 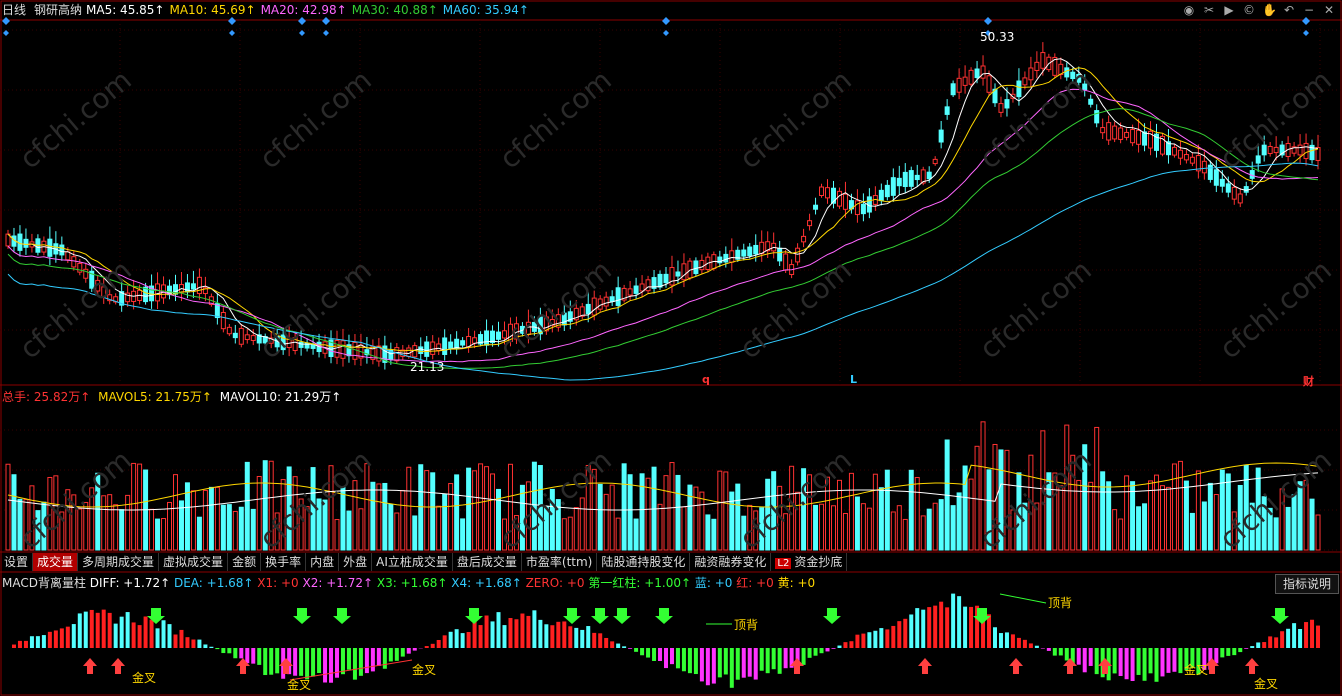 What do you see at coordinates (56, 562) in the screenshot?
I see `tab-1: 成交量` at bounding box center [56, 562].